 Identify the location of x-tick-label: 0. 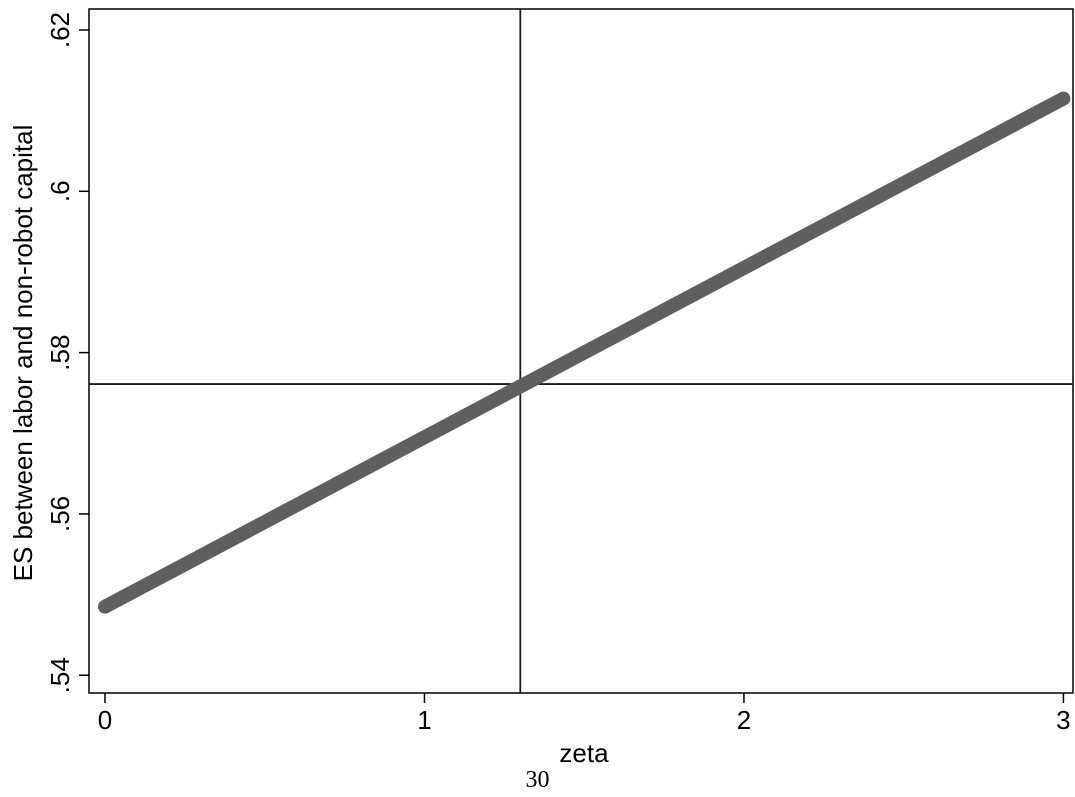
(105, 720).